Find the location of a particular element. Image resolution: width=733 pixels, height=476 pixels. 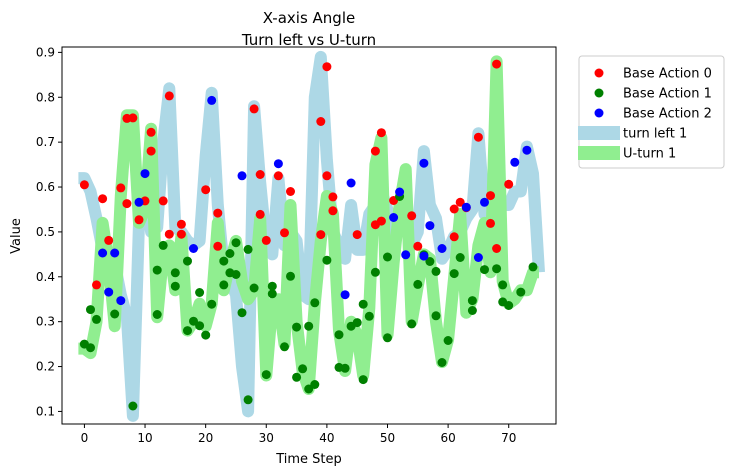

y-tick-label: 0.3 is located at coordinates (45, 322).